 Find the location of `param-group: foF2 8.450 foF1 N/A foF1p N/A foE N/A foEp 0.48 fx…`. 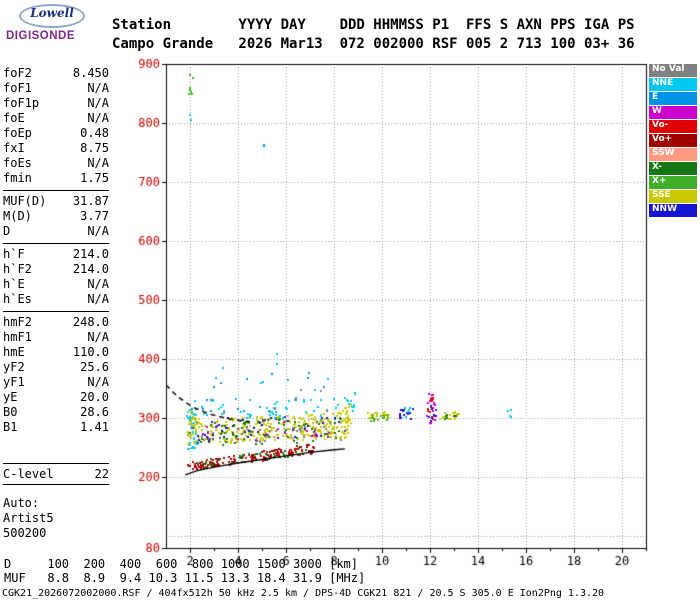

param-group: foF2 8.450 foF1 N/A foF1p N/A foE N/A foEp 0.48 fx… is located at coordinates (56, 126).